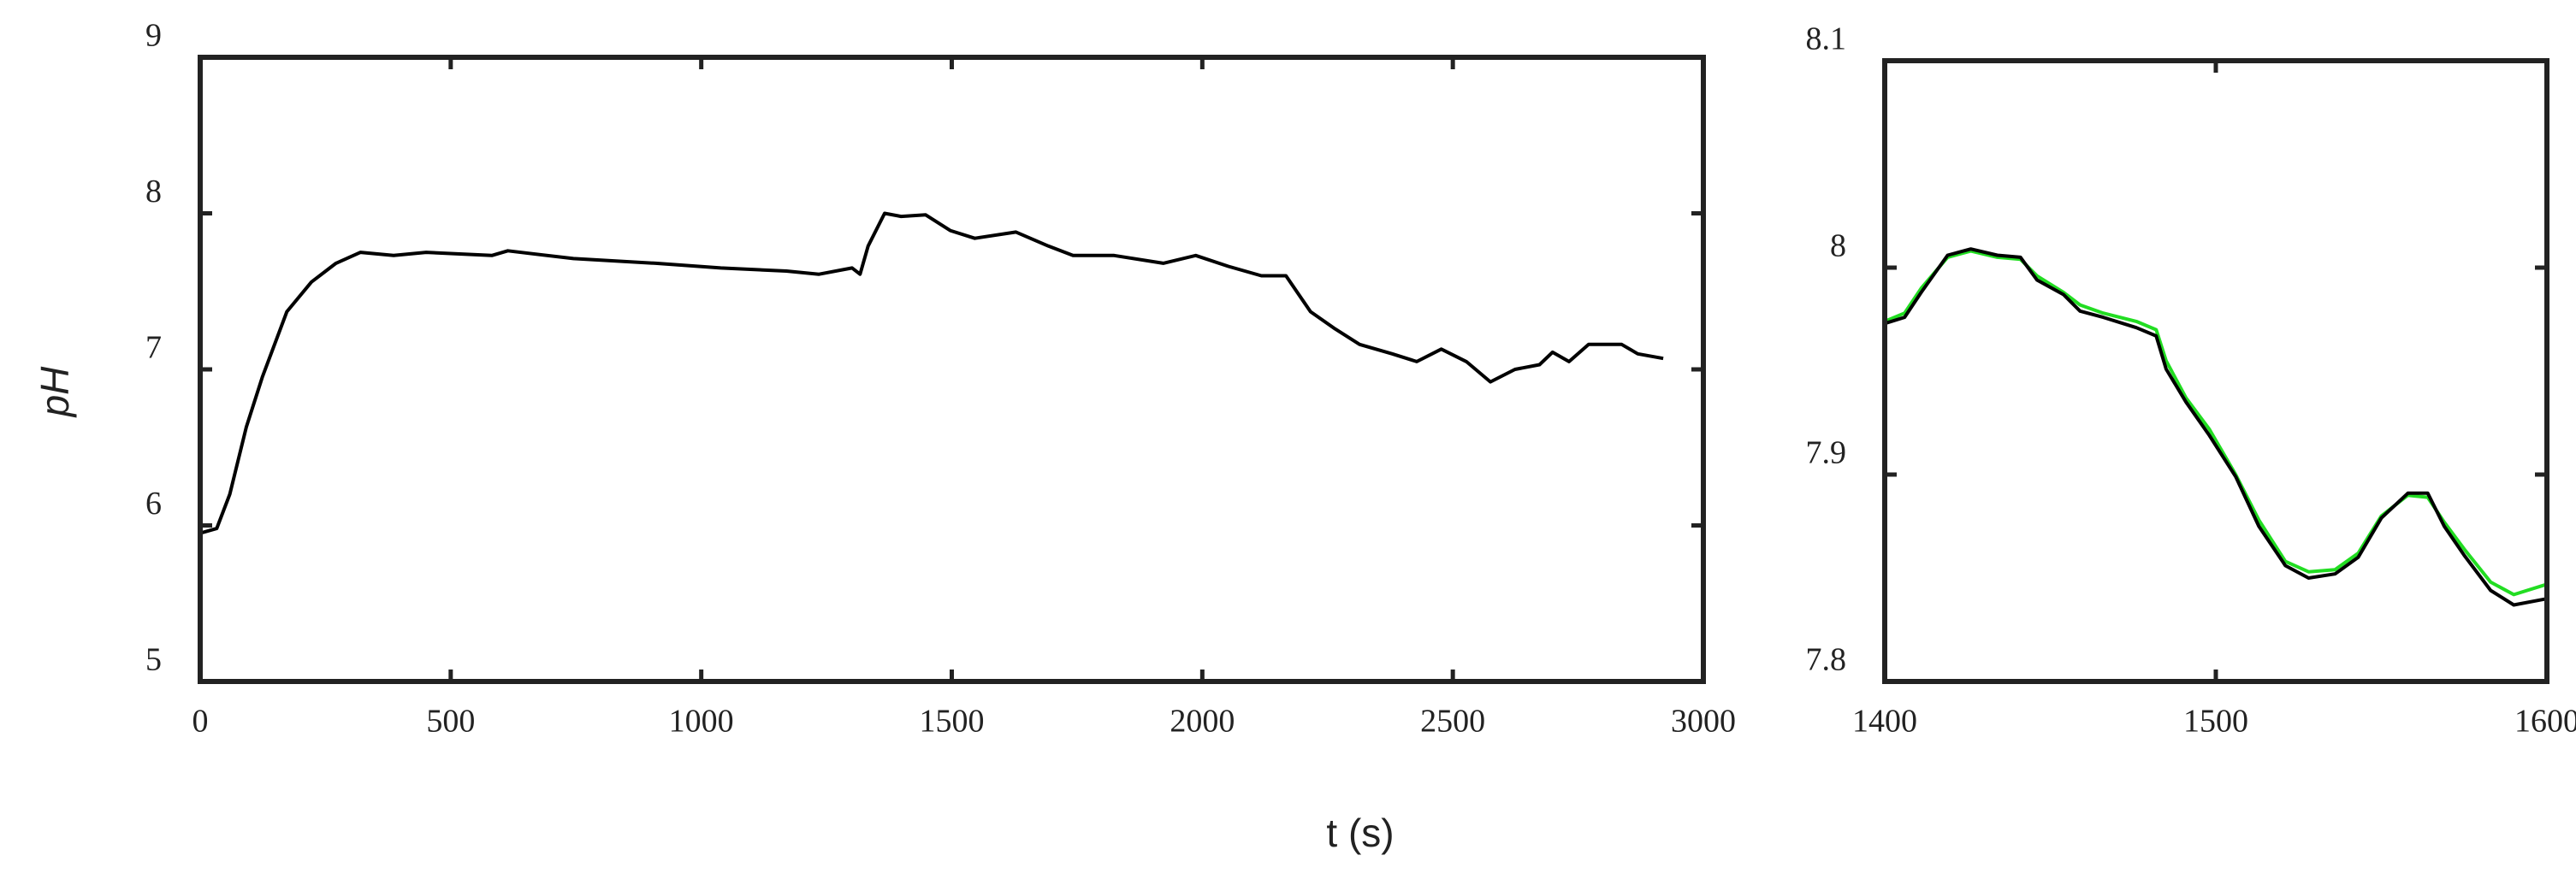 The image size is (2576, 879). What do you see at coordinates (1827, 453) in the screenshot?
I see `y-tick-label: 7.9` at bounding box center [1827, 453].